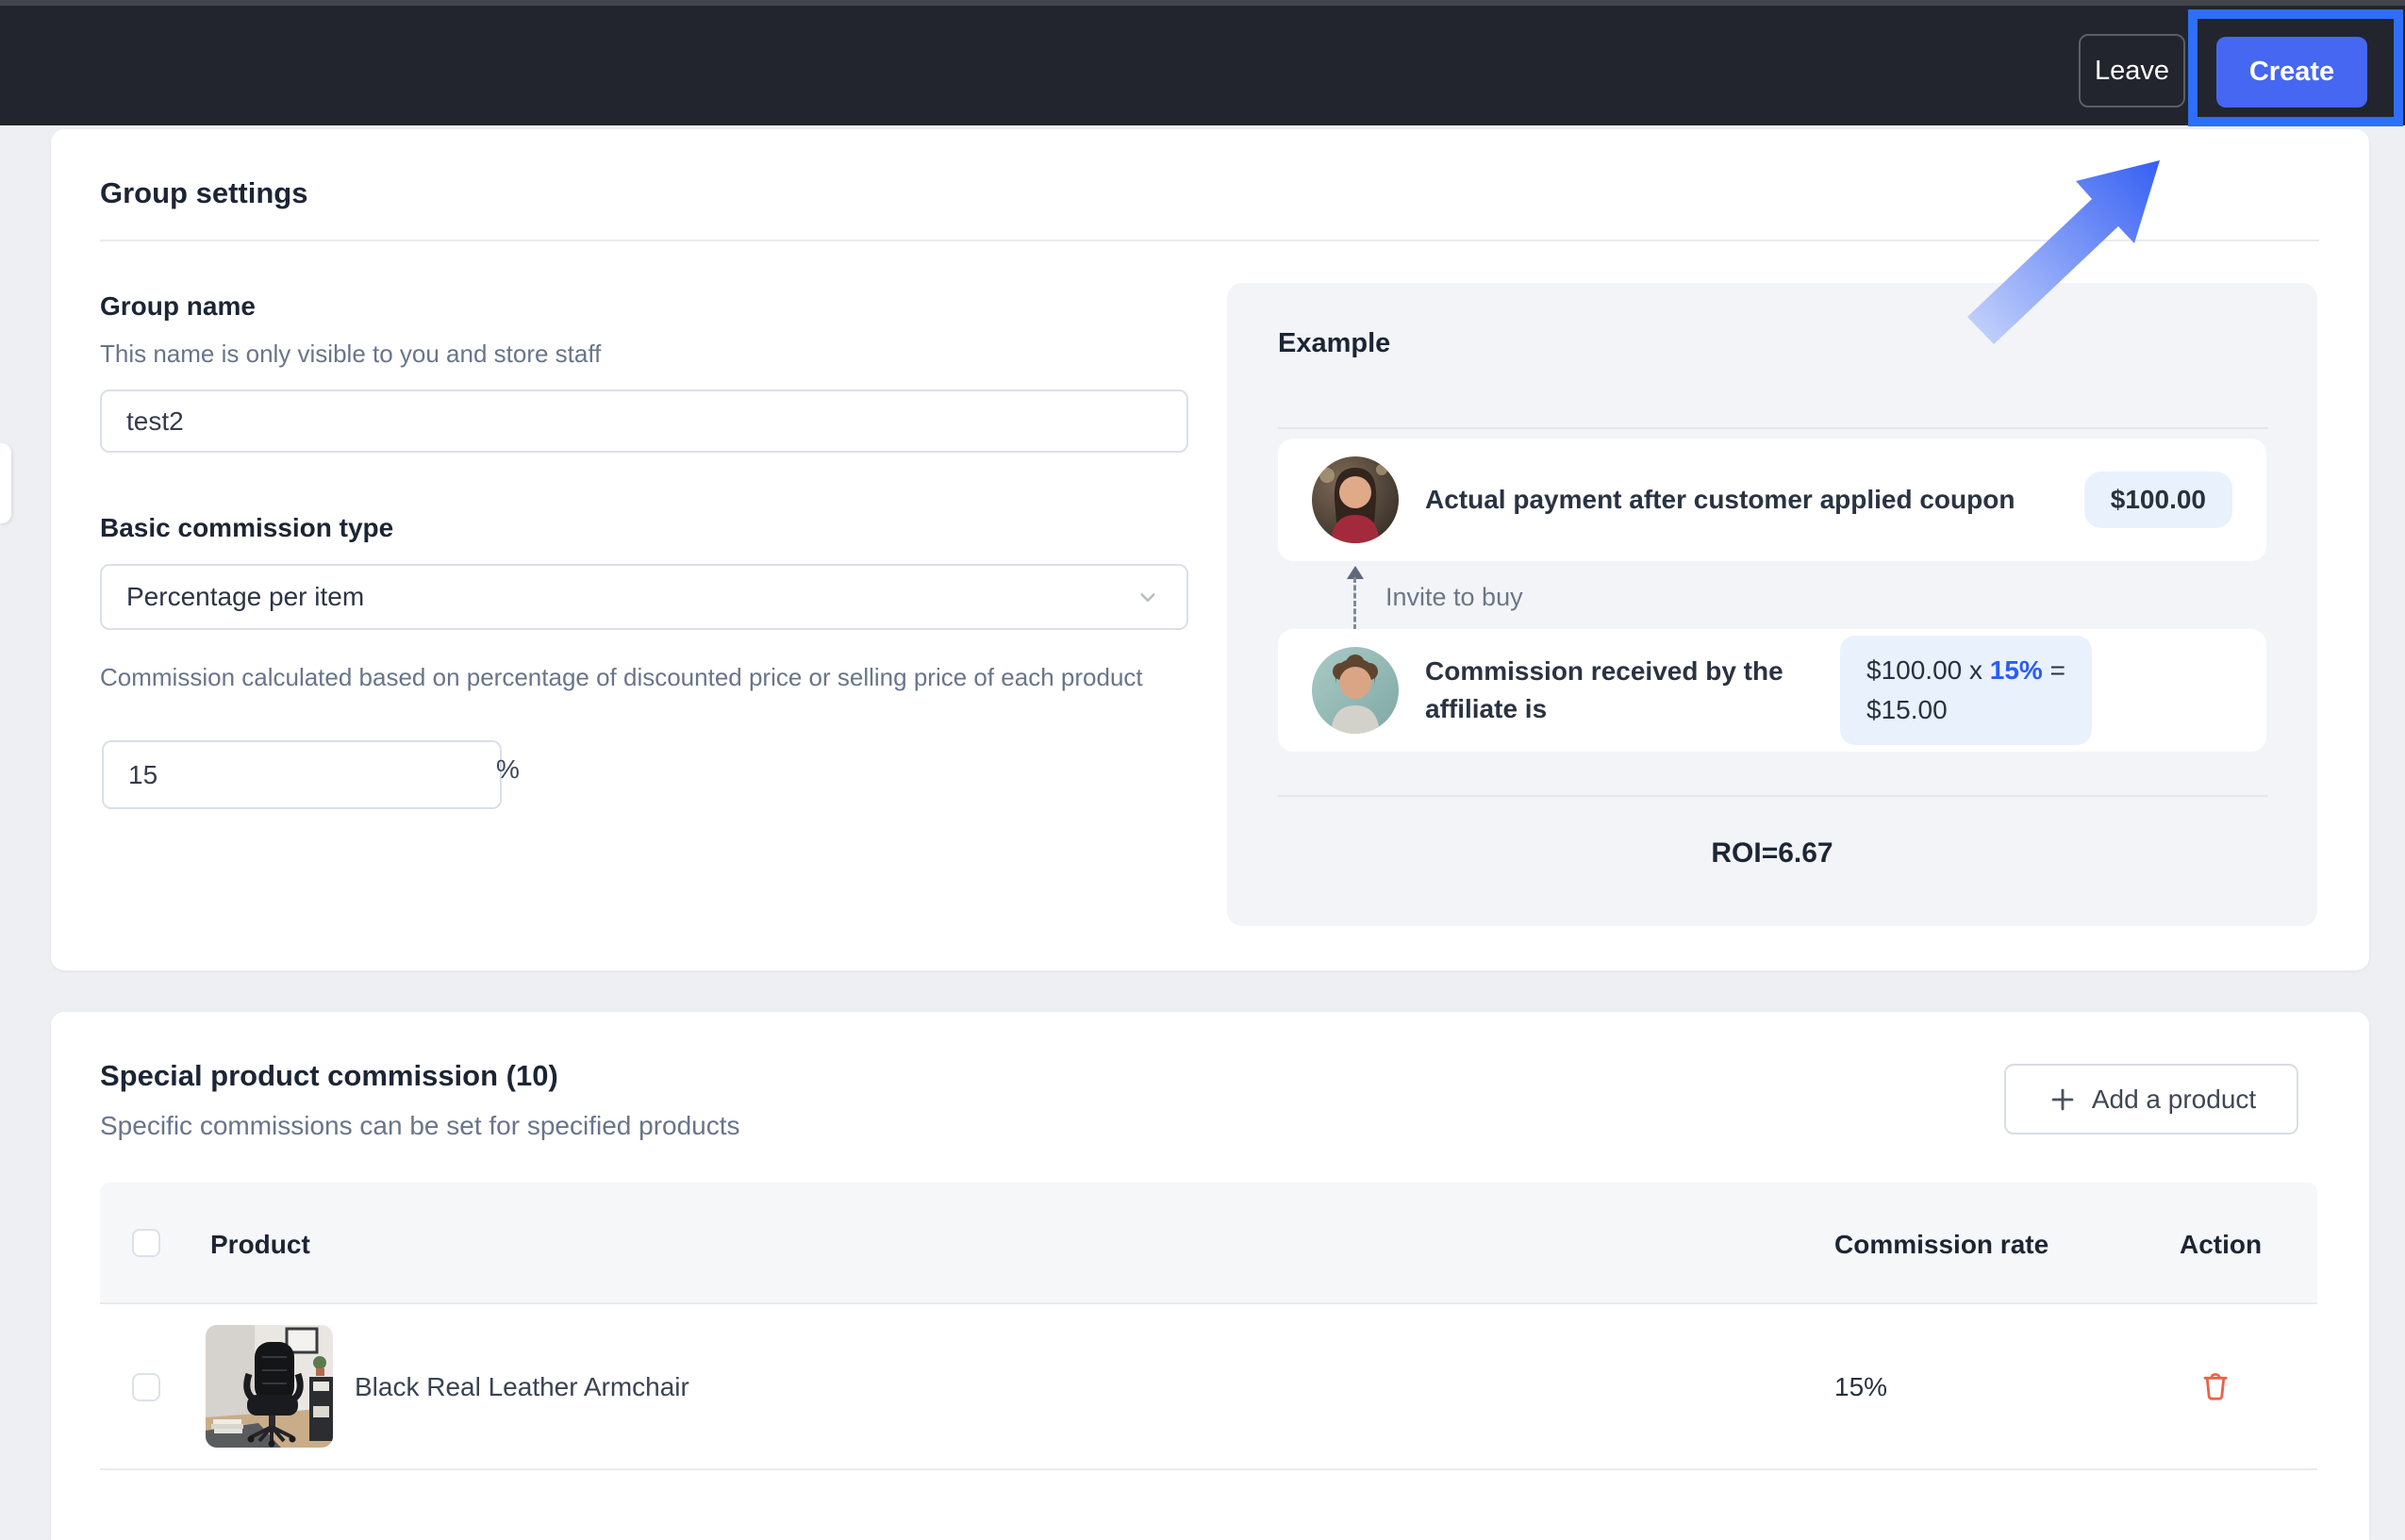  What do you see at coordinates (2062, 1099) in the screenshot?
I see `plus-icon` at bounding box center [2062, 1099].